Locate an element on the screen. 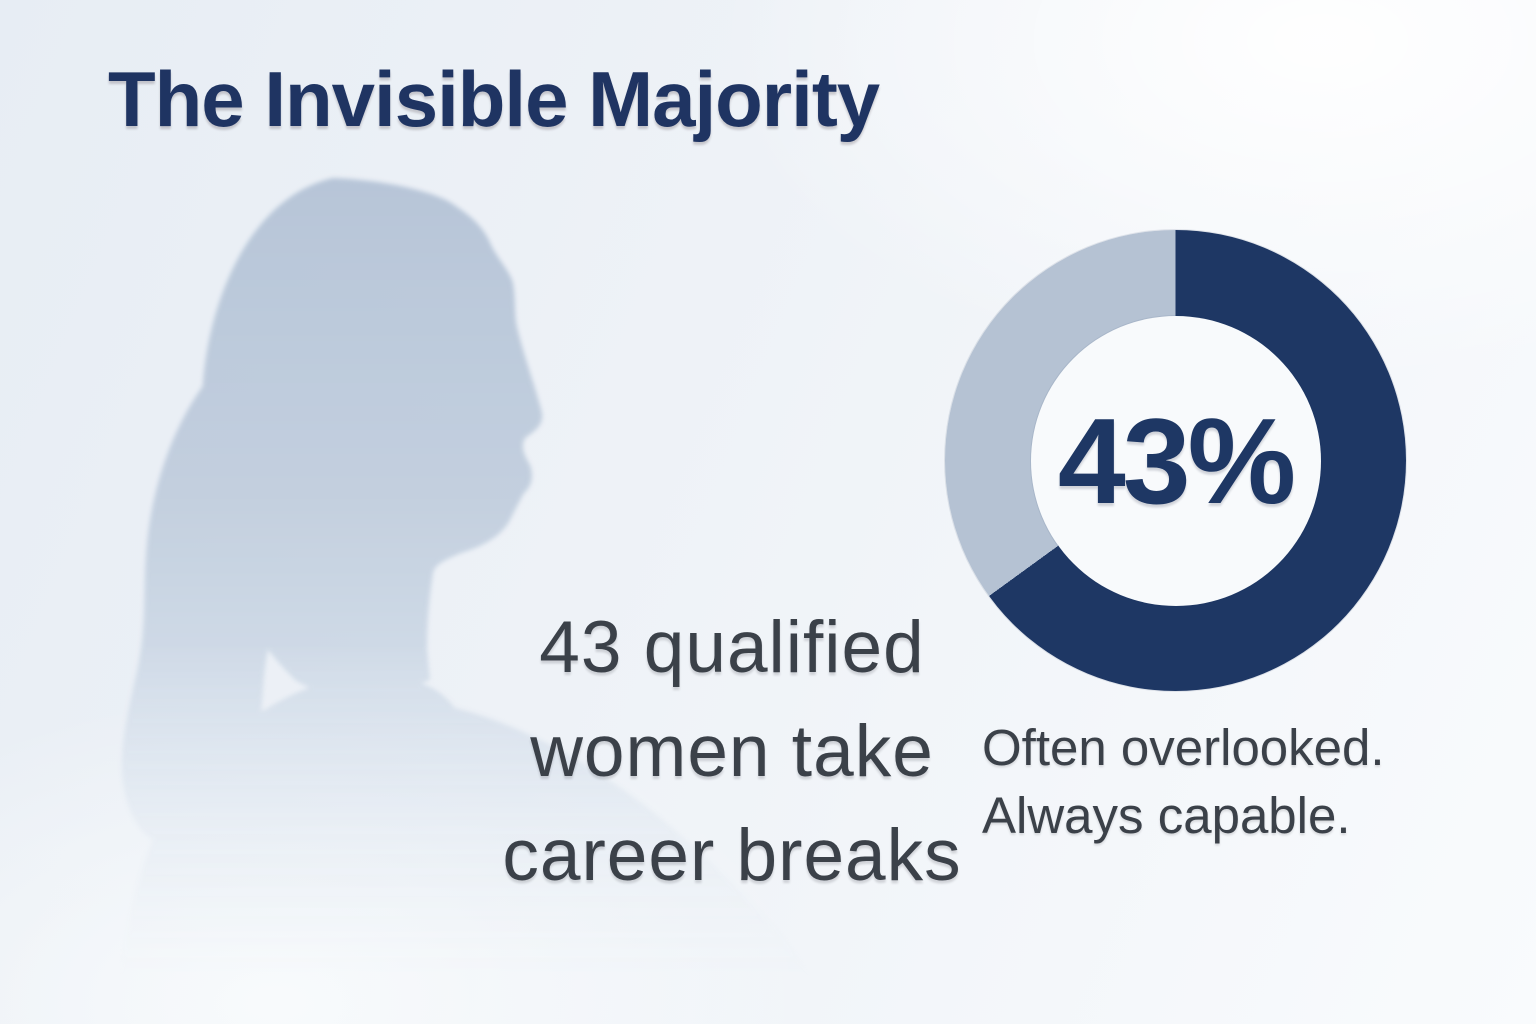 This screenshot has height=1024, width=1536. donut-chart: 43% is located at coordinates (1175, 460).